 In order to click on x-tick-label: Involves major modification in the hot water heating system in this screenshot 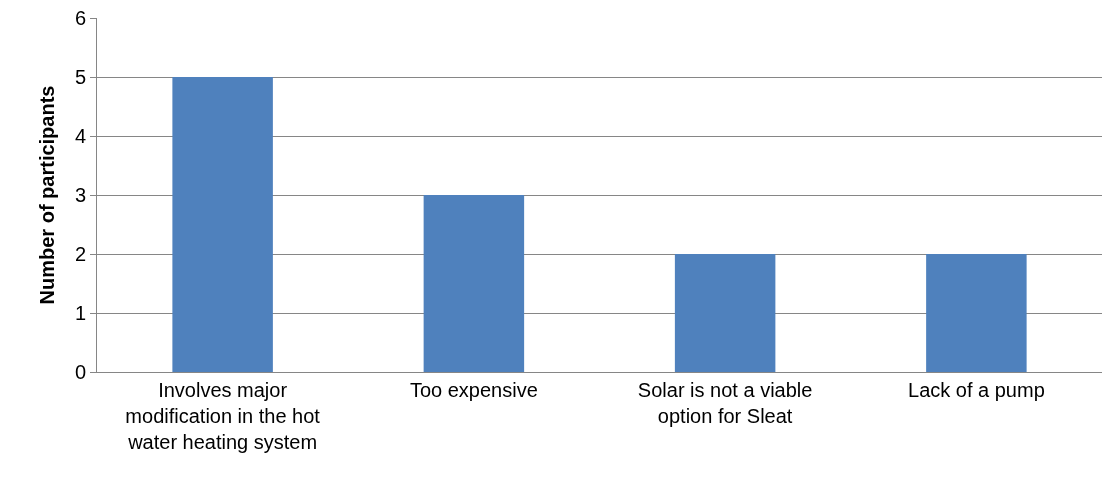, I will do `click(223, 416)`.